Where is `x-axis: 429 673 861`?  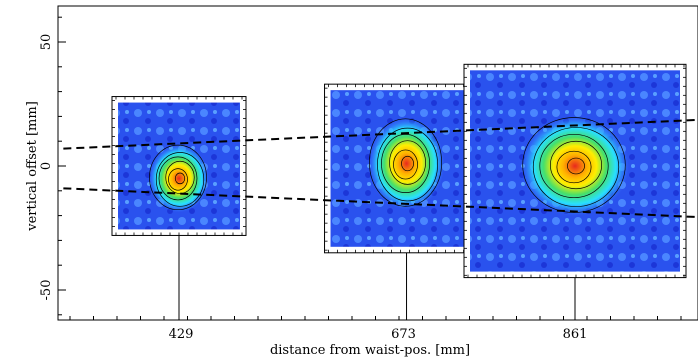 x-axis: 429 673 861 is located at coordinates (375, 329).